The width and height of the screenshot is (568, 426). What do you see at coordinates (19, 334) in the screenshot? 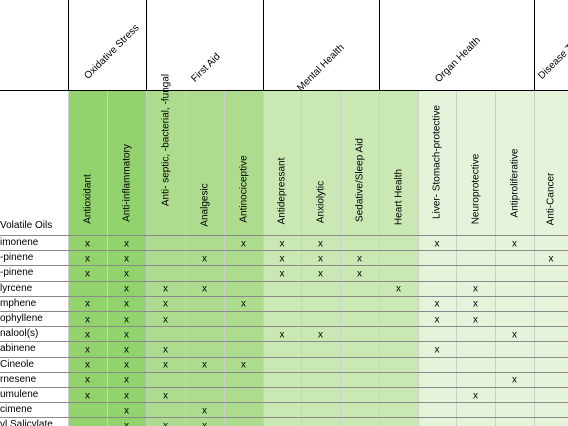
I see `row-oil-name: nalool(s)` at bounding box center [19, 334].